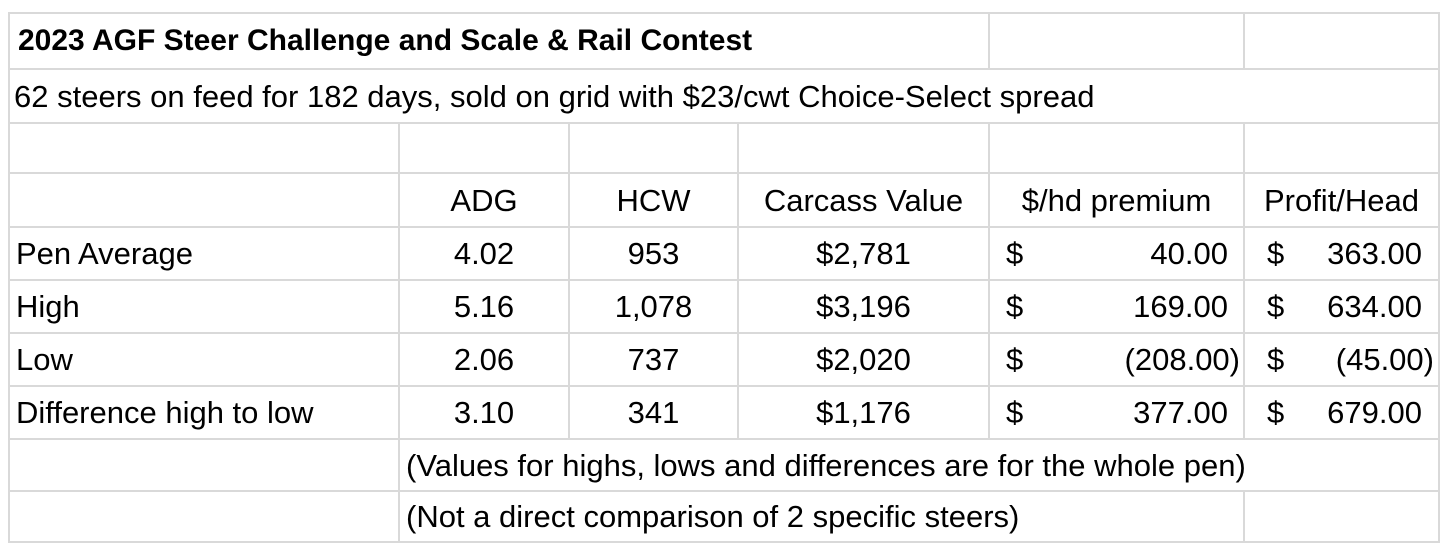 The height and width of the screenshot is (550, 1455). Describe the element at coordinates (653, 200) in the screenshot. I see `header-hcw: HCW` at that location.